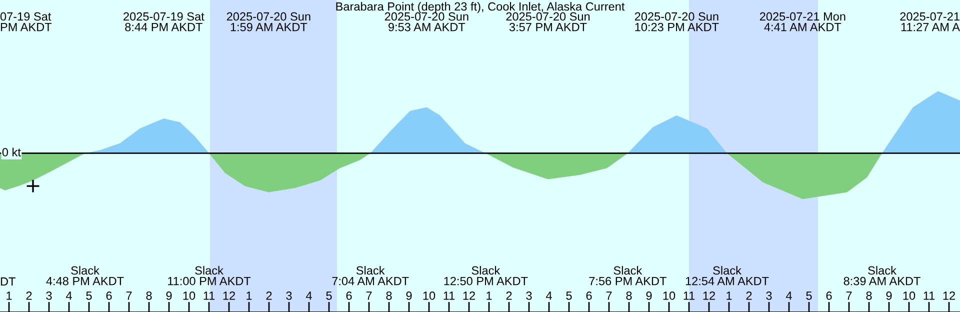 The height and width of the screenshot is (312, 960). I want to click on text: Slack 4:48 PM AKDT, so click(85, 276).